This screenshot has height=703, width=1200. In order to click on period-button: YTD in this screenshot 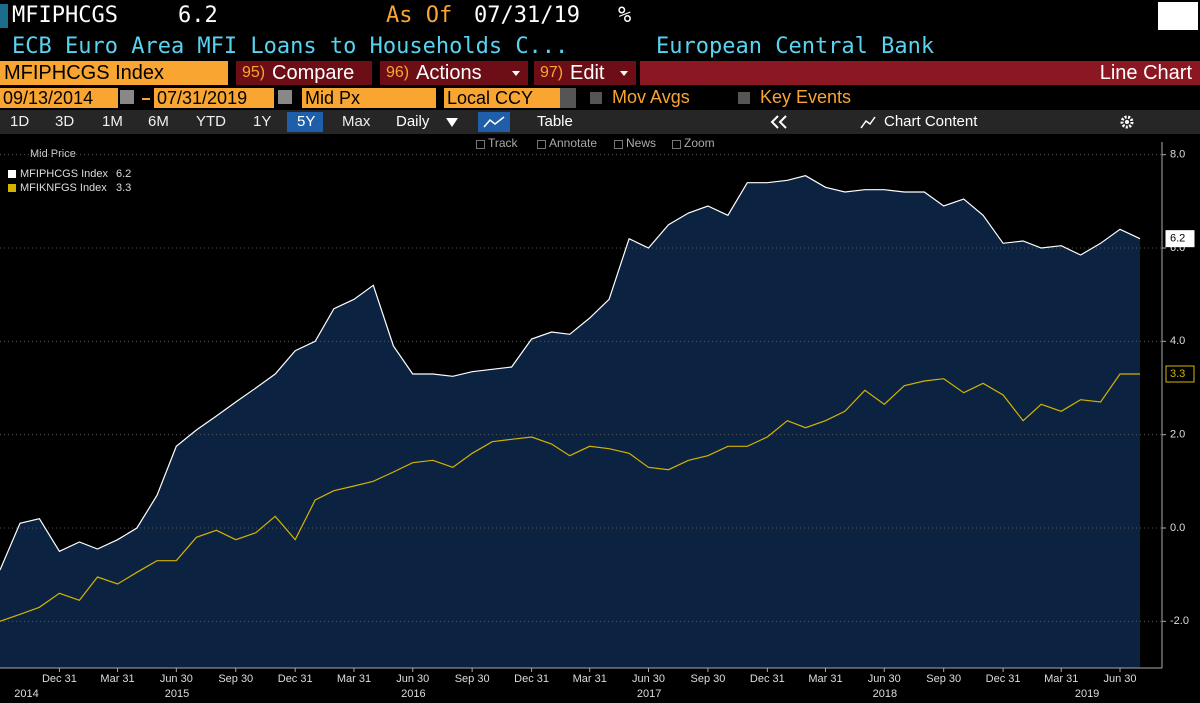, I will do `click(211, 121)`.